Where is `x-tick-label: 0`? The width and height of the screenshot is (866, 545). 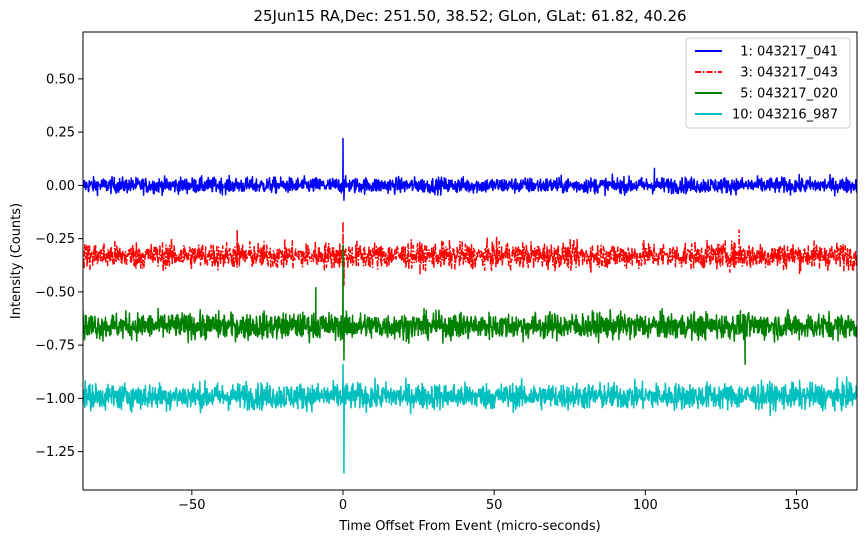 x-tick-label: 0 is located at coordinates (343, 505).